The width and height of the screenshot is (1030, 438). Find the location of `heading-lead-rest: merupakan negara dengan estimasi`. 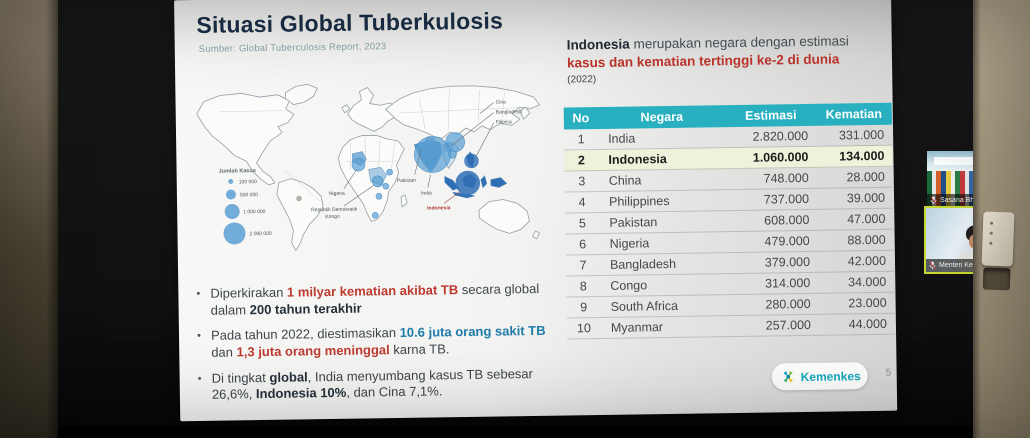

heading-lead-rest: merupakan negara dengan estimasi is located at coordinates (739, 42).